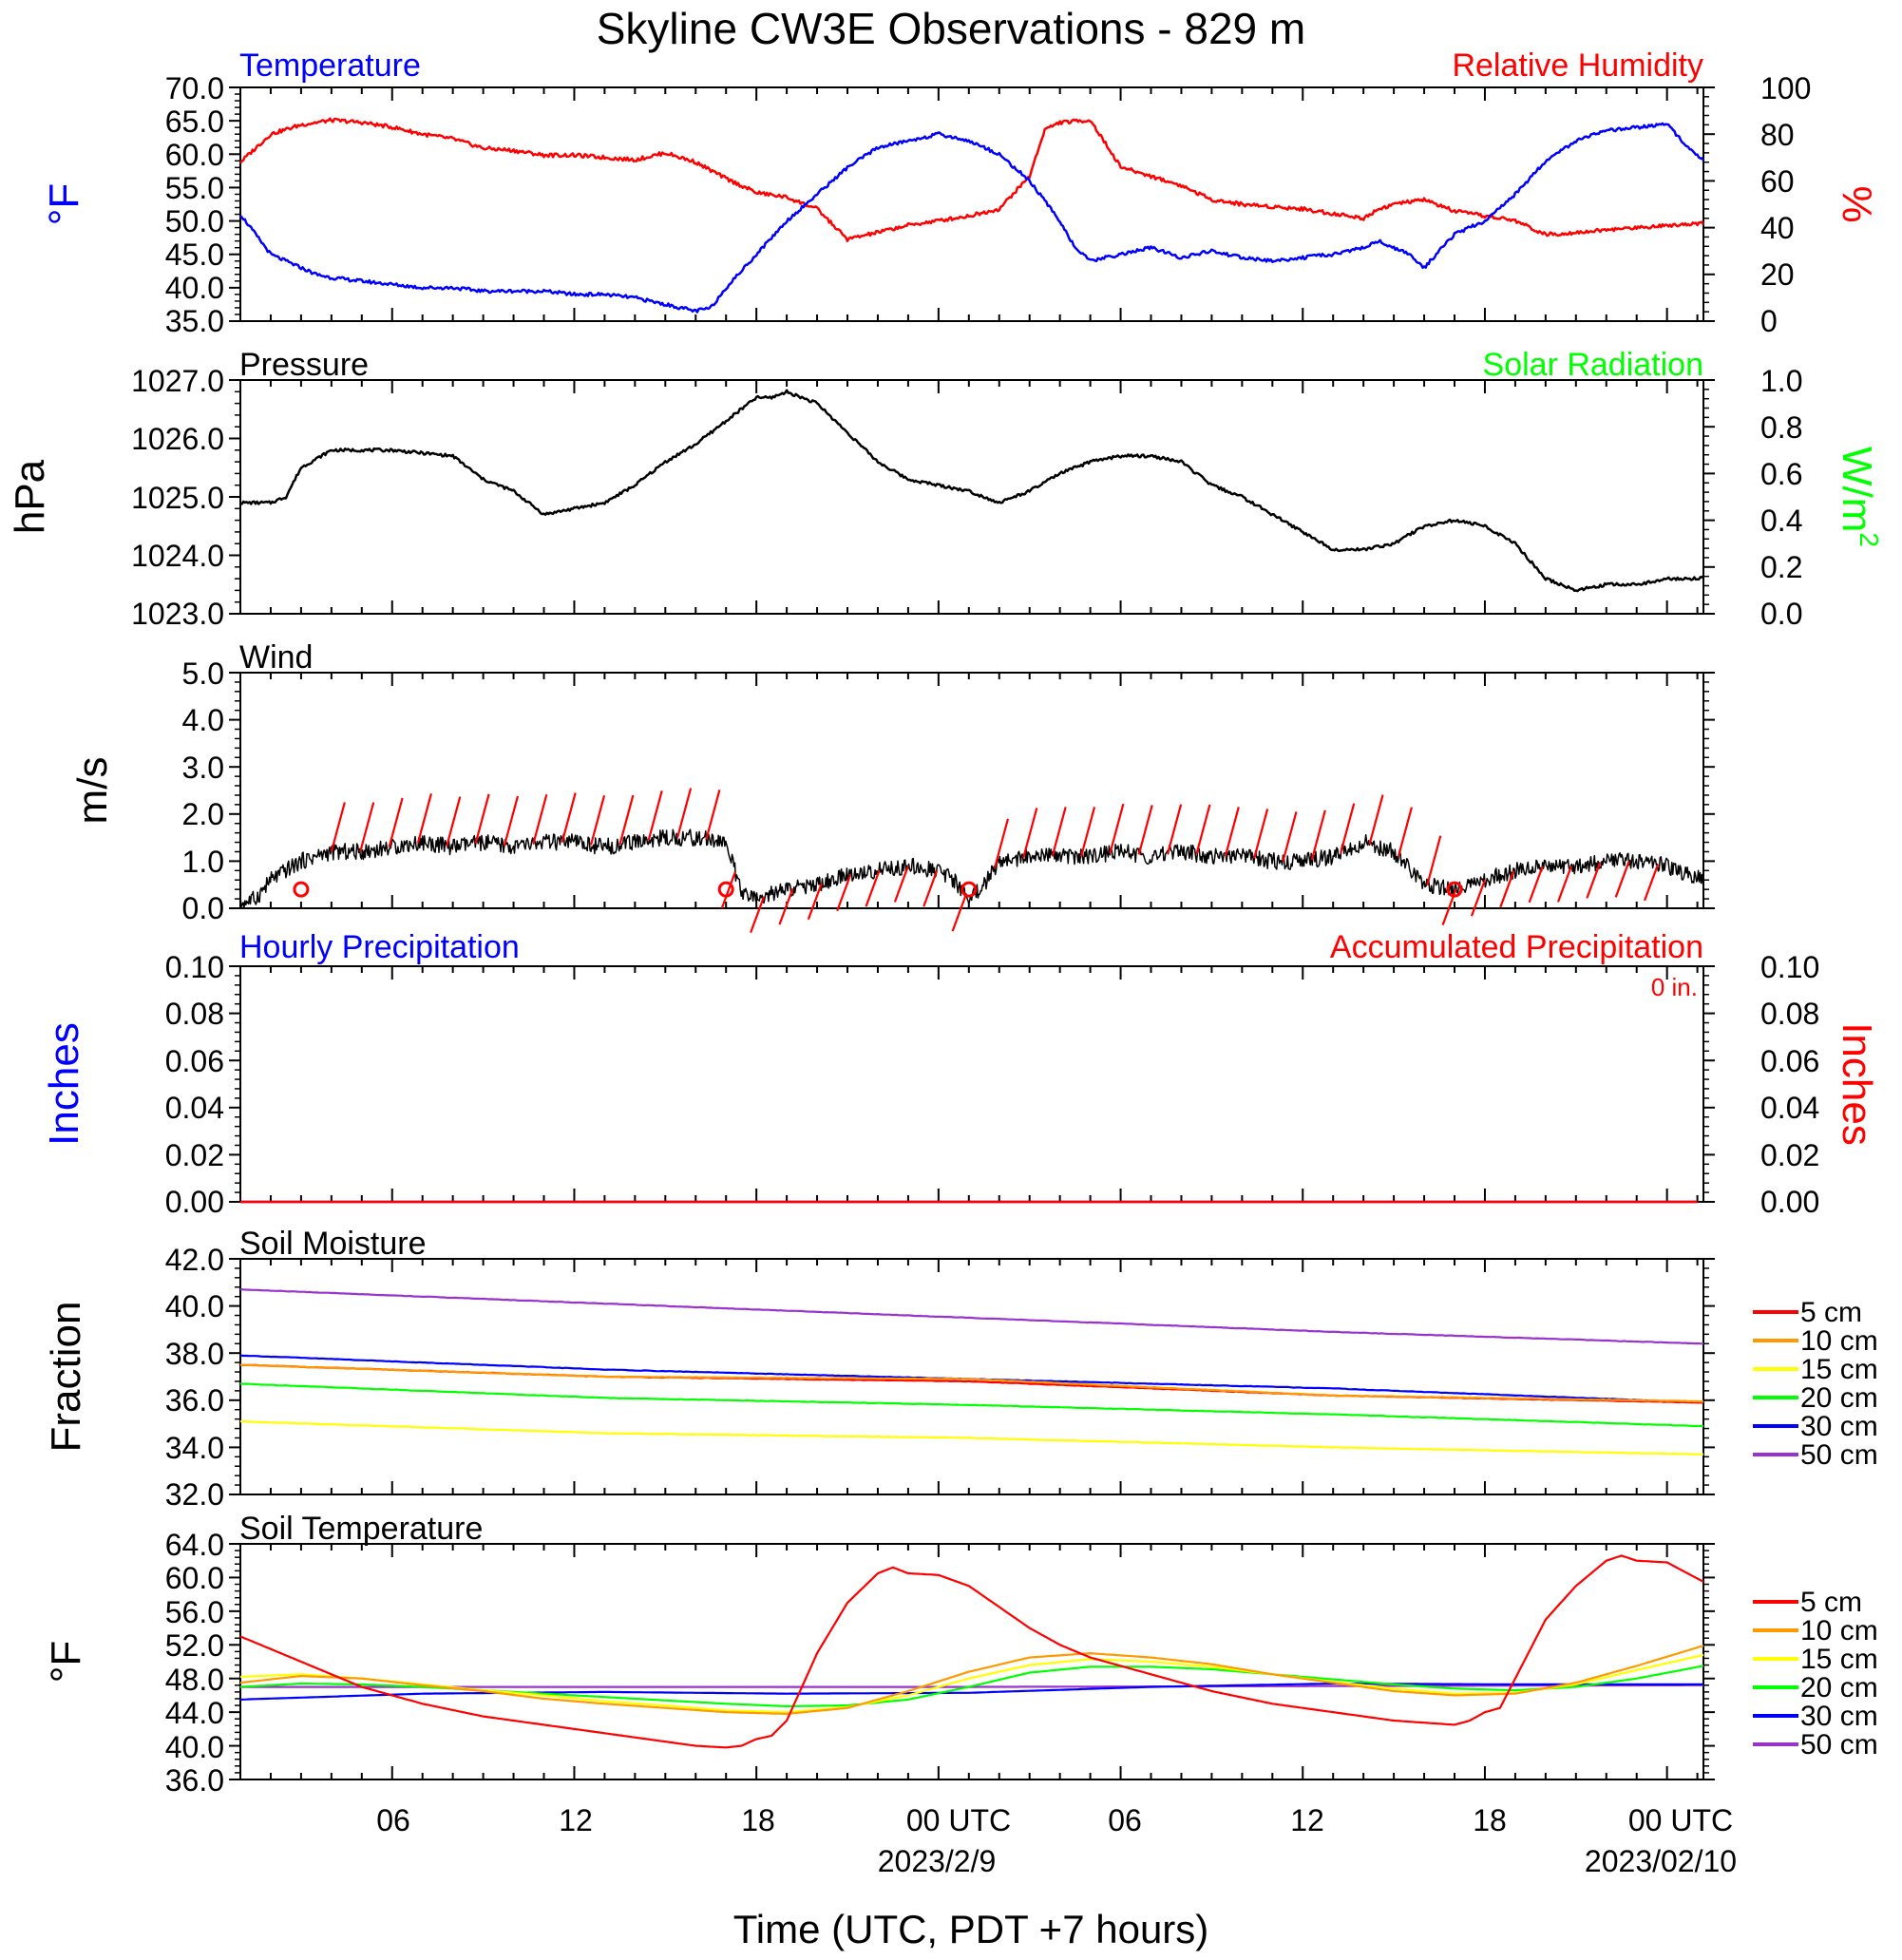  Describe the element at coordinates (64, 204) in the screenshot. I see `temperature-unit: °F` at that location.